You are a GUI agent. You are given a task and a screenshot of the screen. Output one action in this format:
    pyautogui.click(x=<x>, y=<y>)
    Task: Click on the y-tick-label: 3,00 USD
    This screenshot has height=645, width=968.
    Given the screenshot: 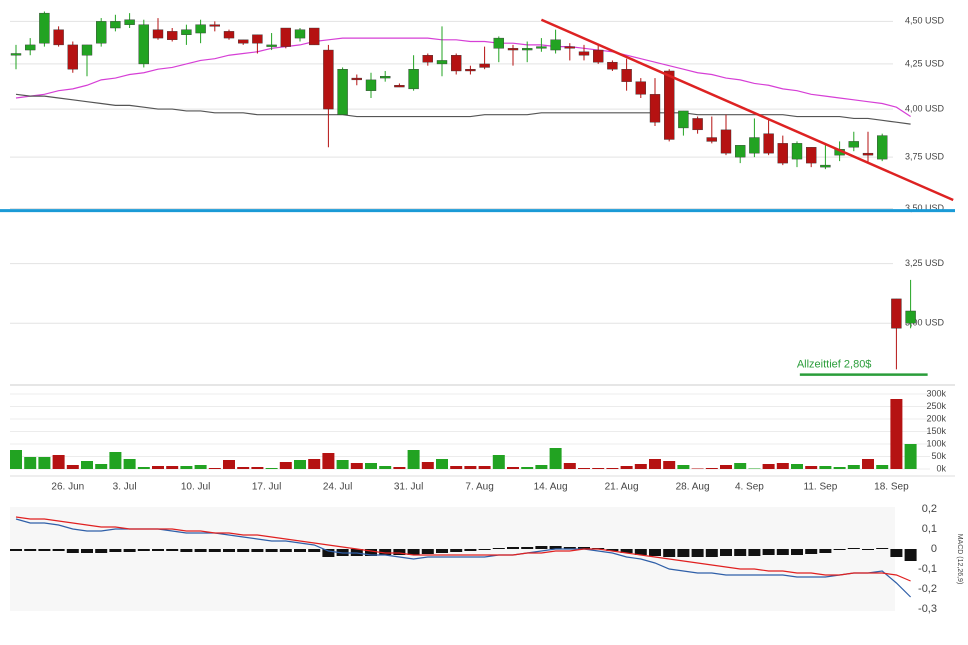 What is the action you would take?
    pyautogui.click(x=925, y=323)
    